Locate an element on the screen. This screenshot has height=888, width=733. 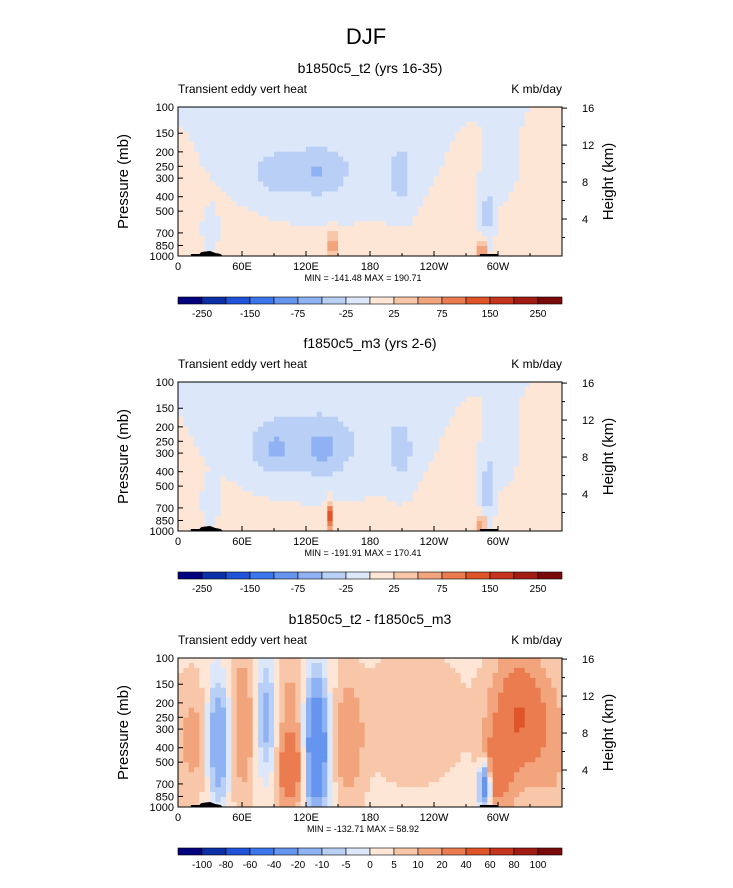
colorbar-tick-label: 75 is located at coordinates (442, 314).